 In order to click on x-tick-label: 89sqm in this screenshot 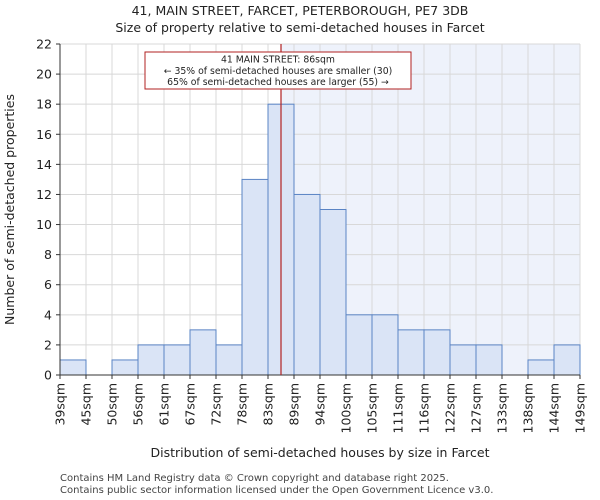, I will do `click(294, 404)`.